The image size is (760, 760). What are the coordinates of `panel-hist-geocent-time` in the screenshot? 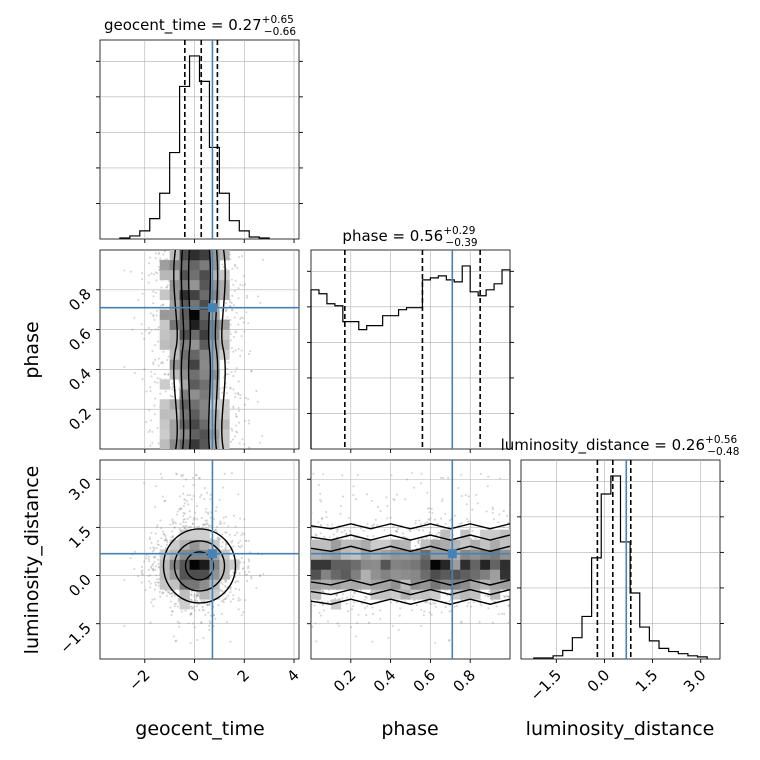 It's located at (199, 139).